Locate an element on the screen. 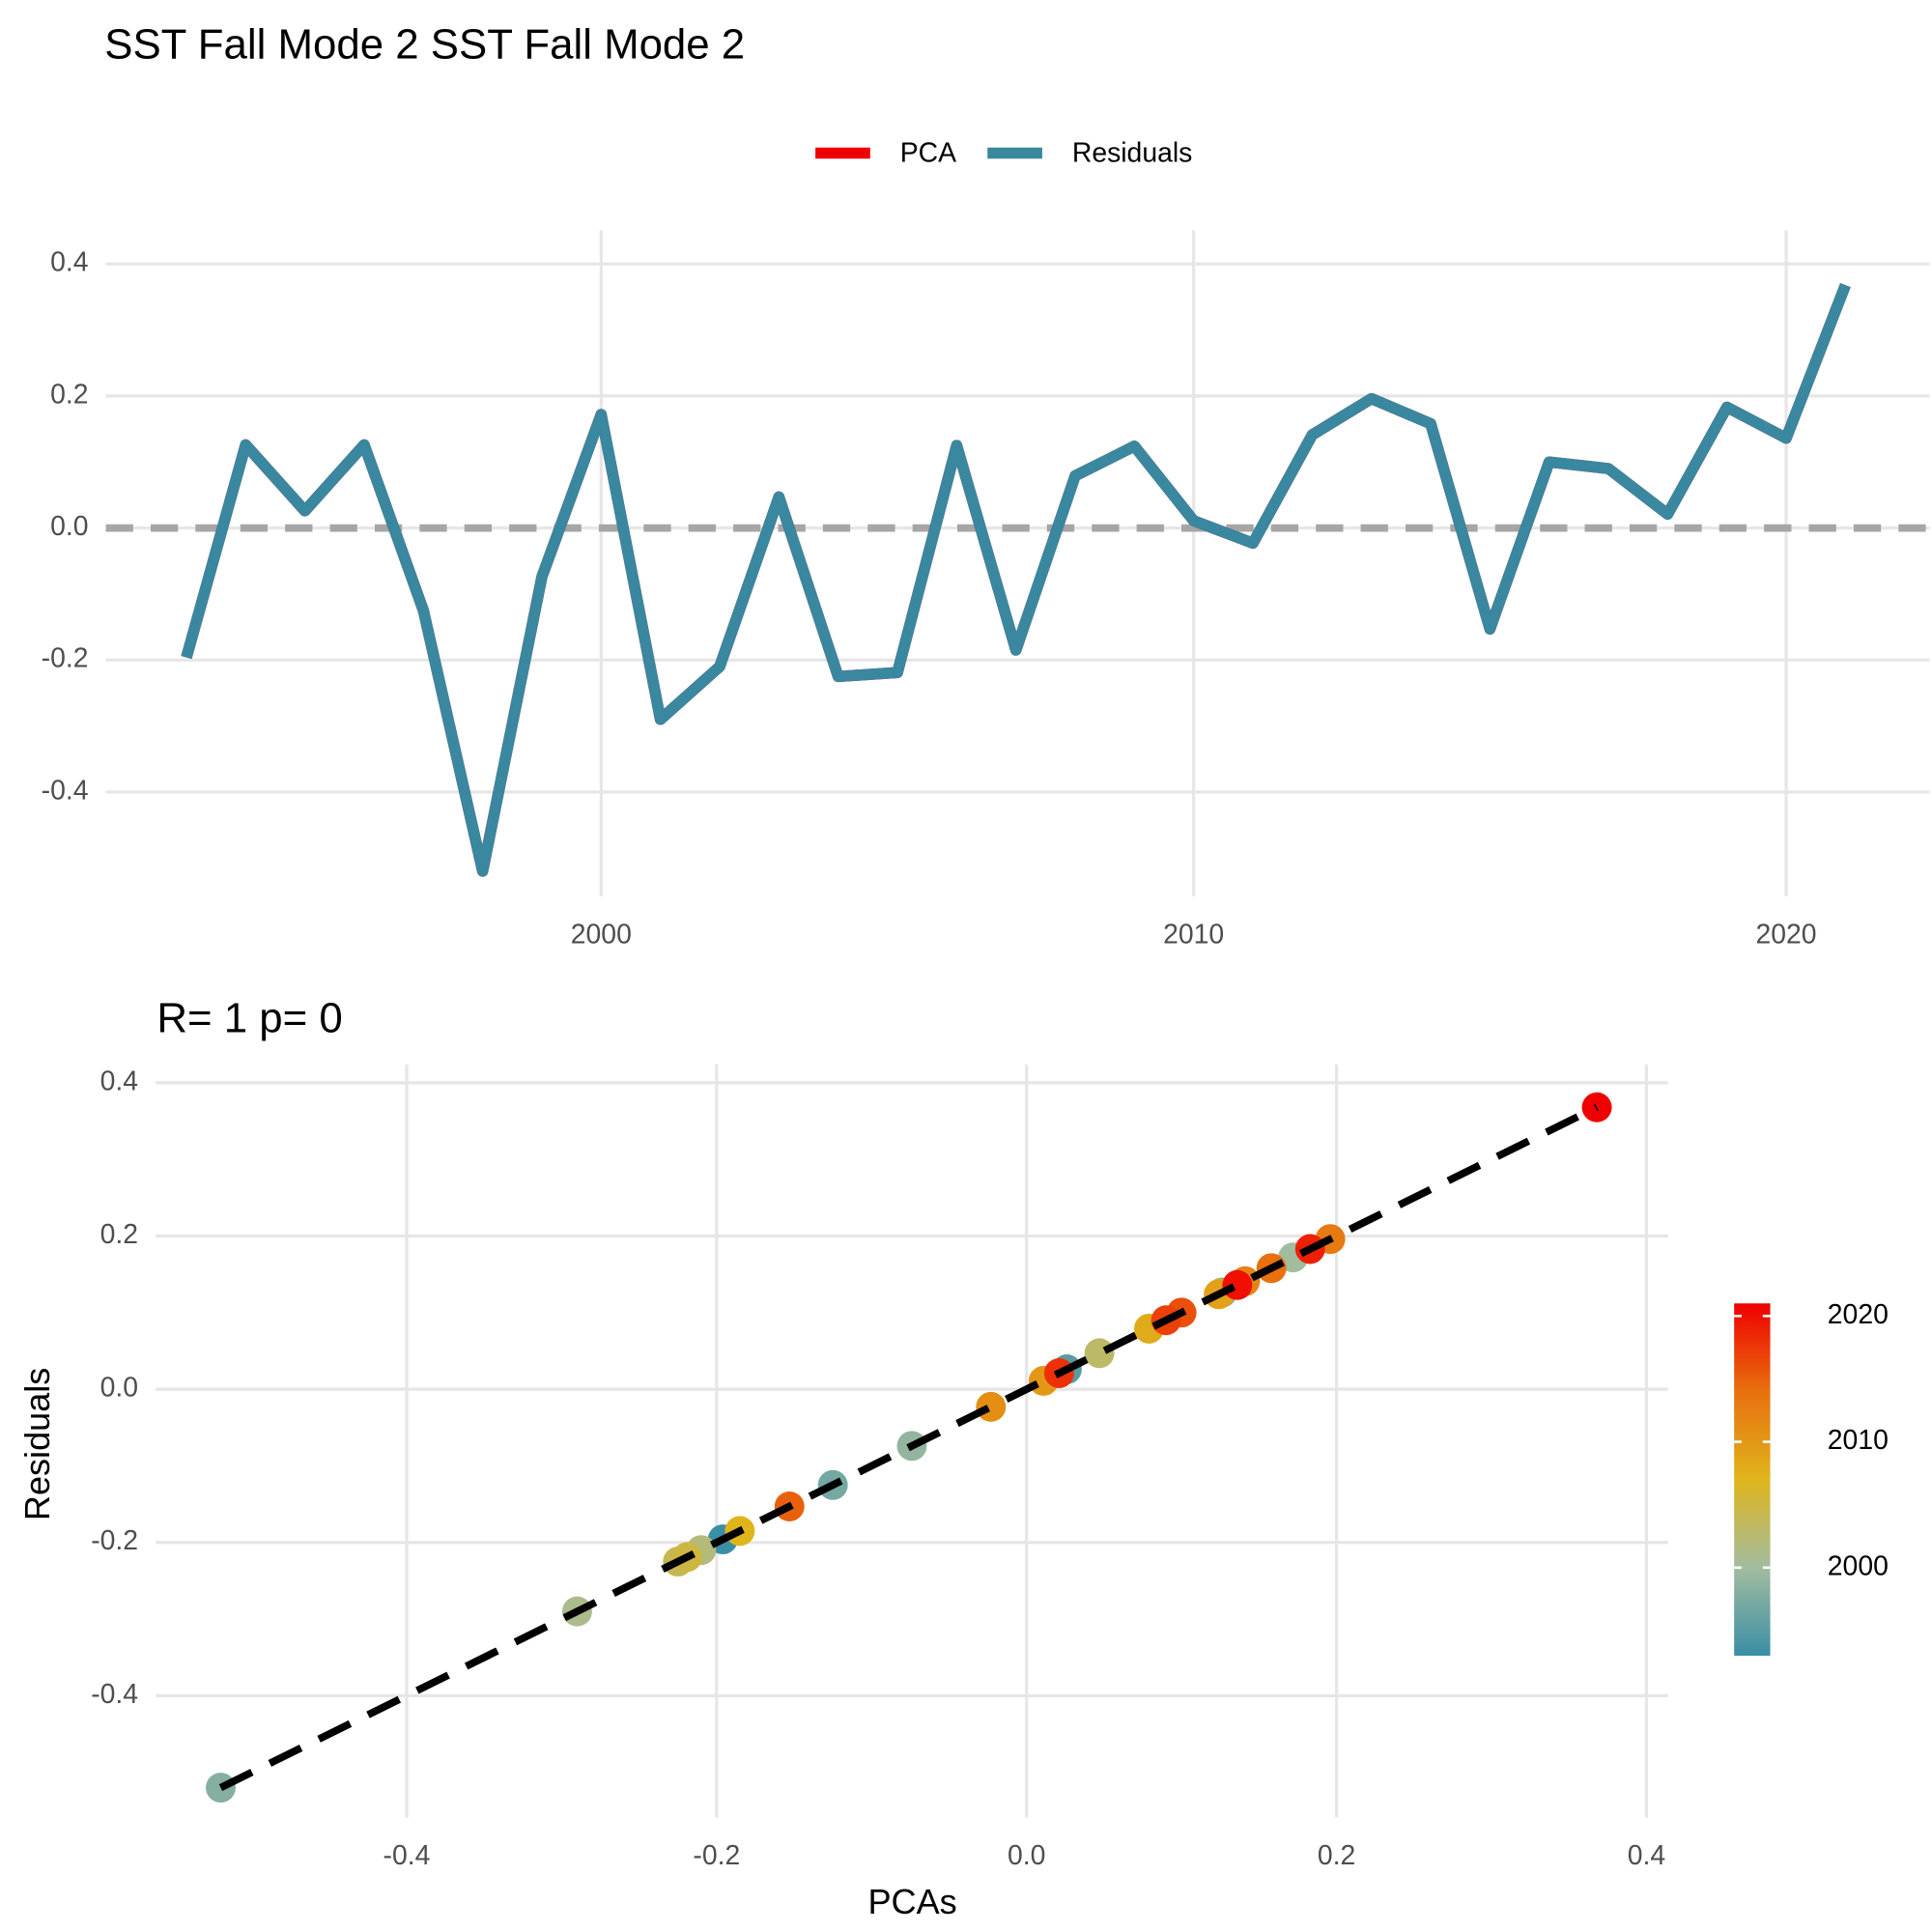  colorbar-label: 2010 is located at coordinates (1858, 1440).